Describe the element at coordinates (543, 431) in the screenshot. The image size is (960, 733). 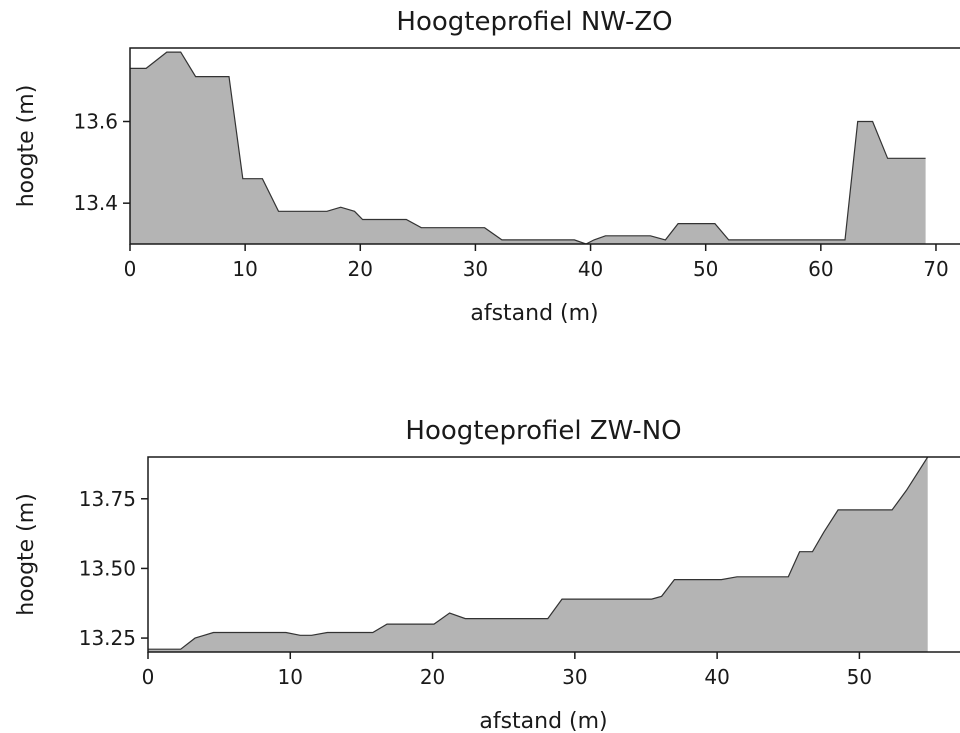
I see `chart-title: Hoogteprofiel ZW-NO` at that location.